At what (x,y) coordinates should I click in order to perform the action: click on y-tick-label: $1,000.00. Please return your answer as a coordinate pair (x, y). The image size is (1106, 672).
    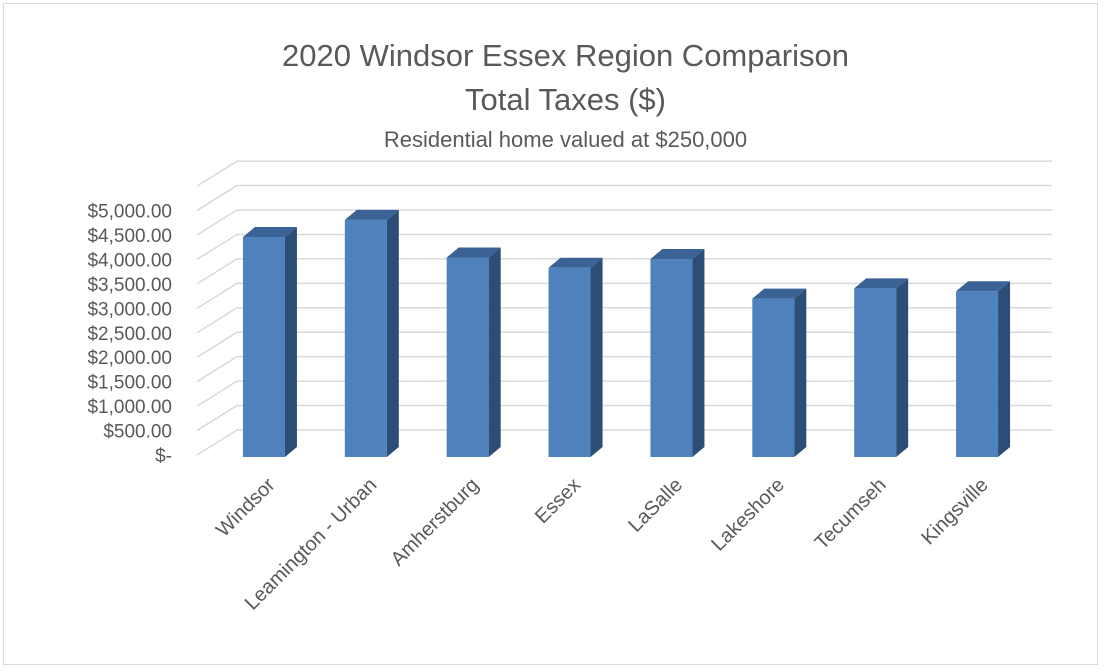
    Looking at the image, I should click on (129, 407).